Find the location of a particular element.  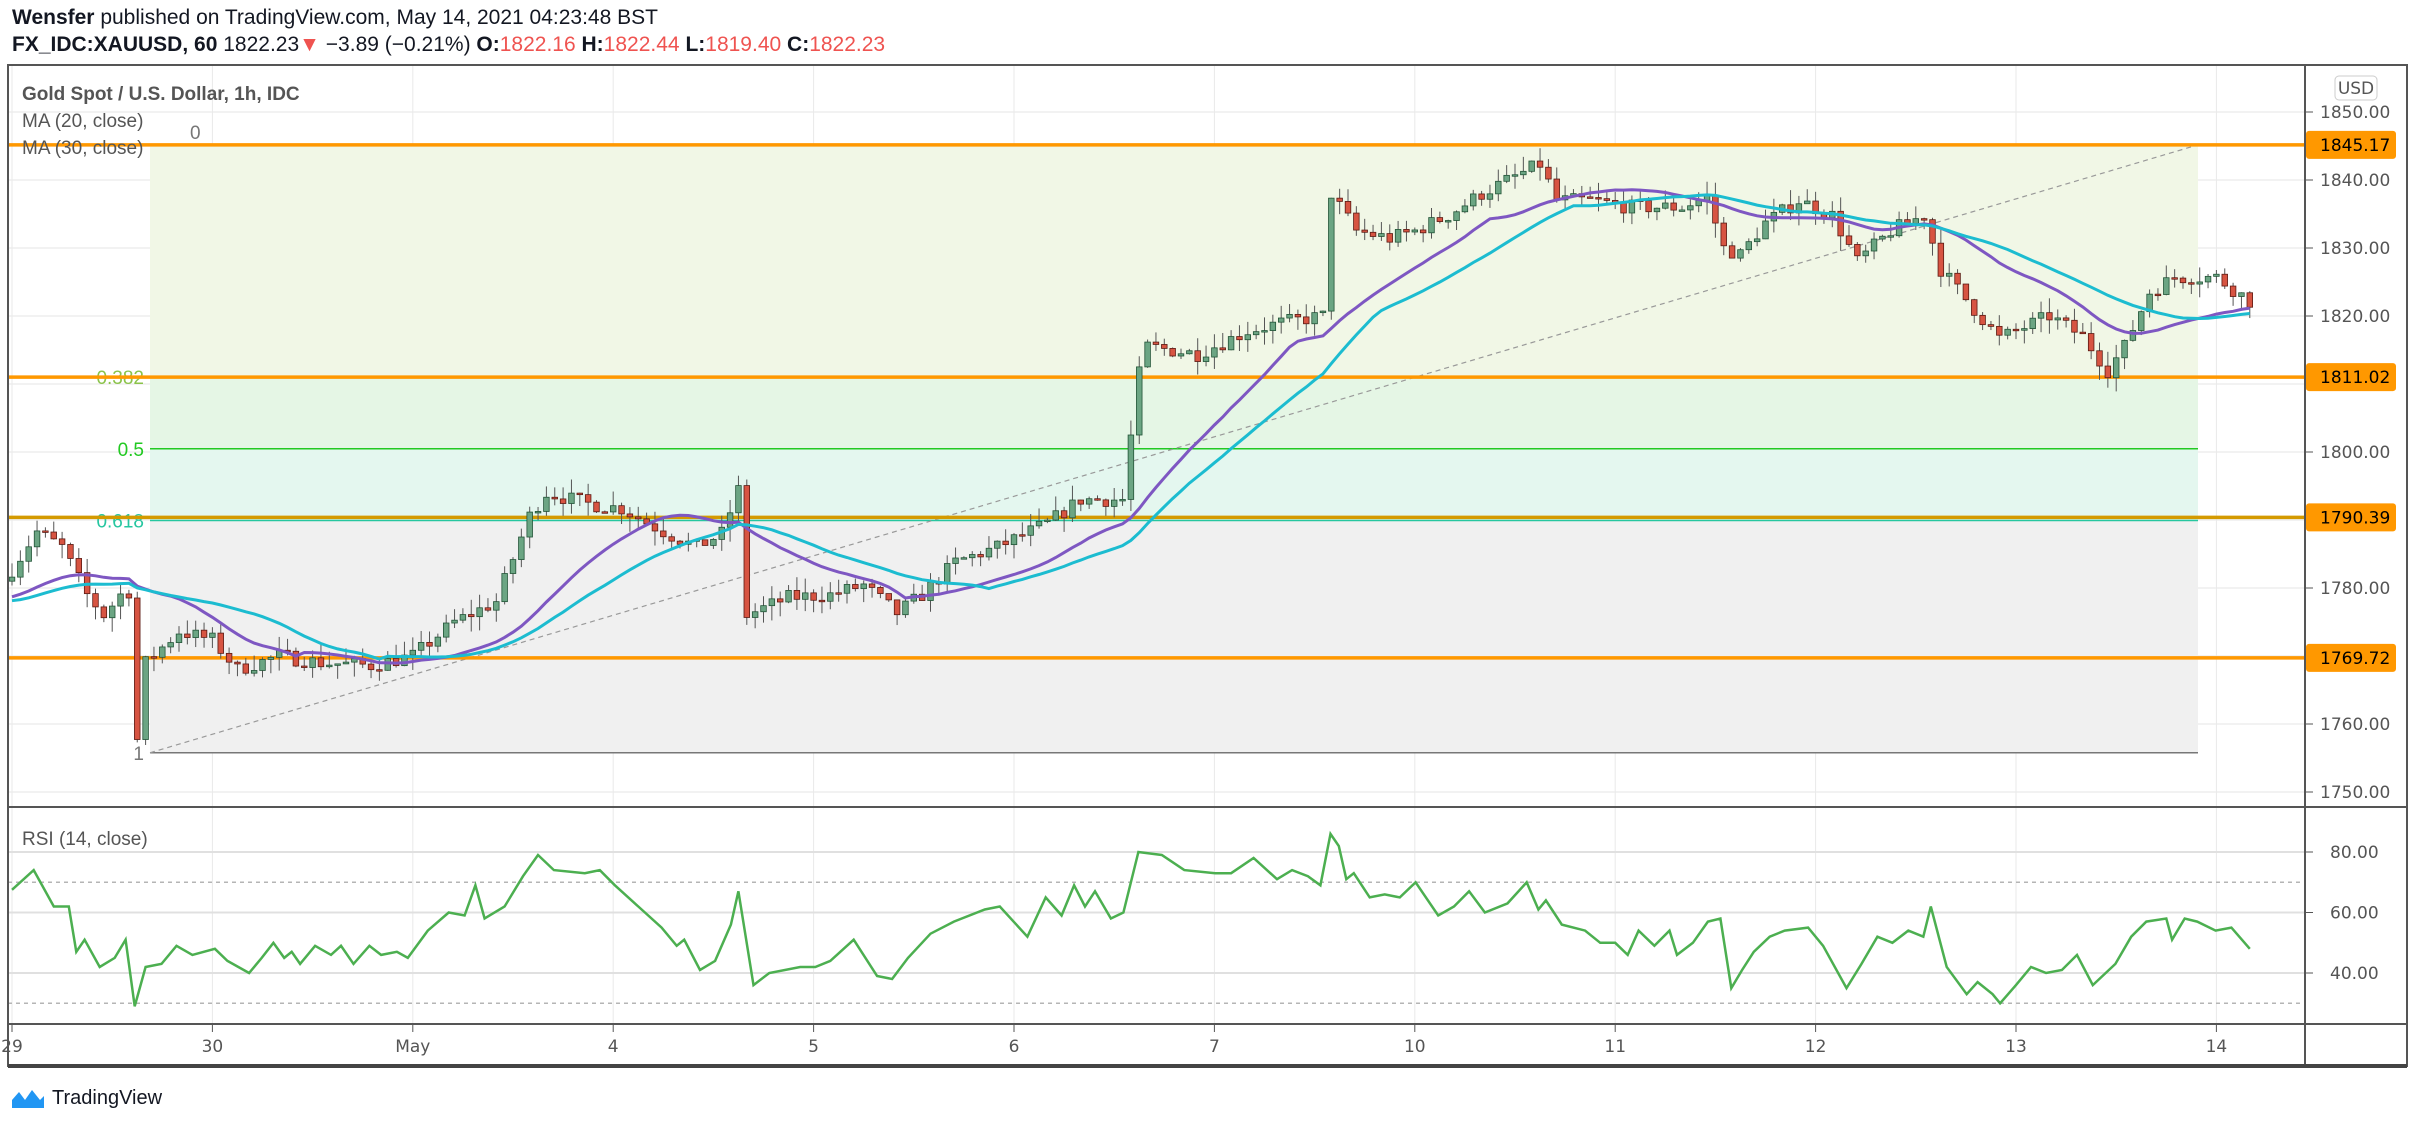

tradingview-logo: TradingView is located at coordinates (86, 1098).